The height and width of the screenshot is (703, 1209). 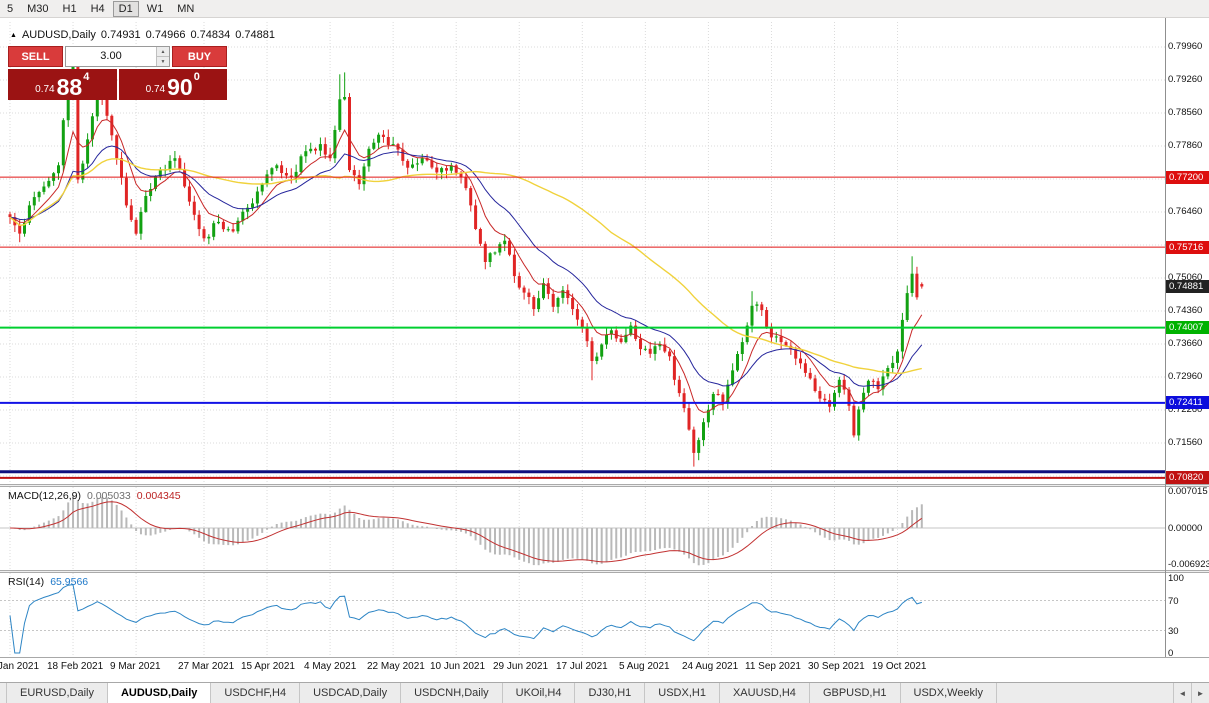 I want to click on tab-dj30-h1: DJ30,H1, so click(x=610, y=693).